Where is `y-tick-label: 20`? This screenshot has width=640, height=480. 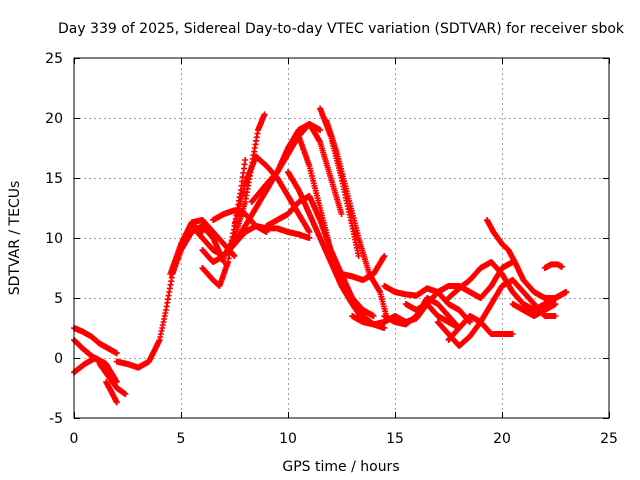 y-tick-label: 20 is located at coordinates (54, 119).